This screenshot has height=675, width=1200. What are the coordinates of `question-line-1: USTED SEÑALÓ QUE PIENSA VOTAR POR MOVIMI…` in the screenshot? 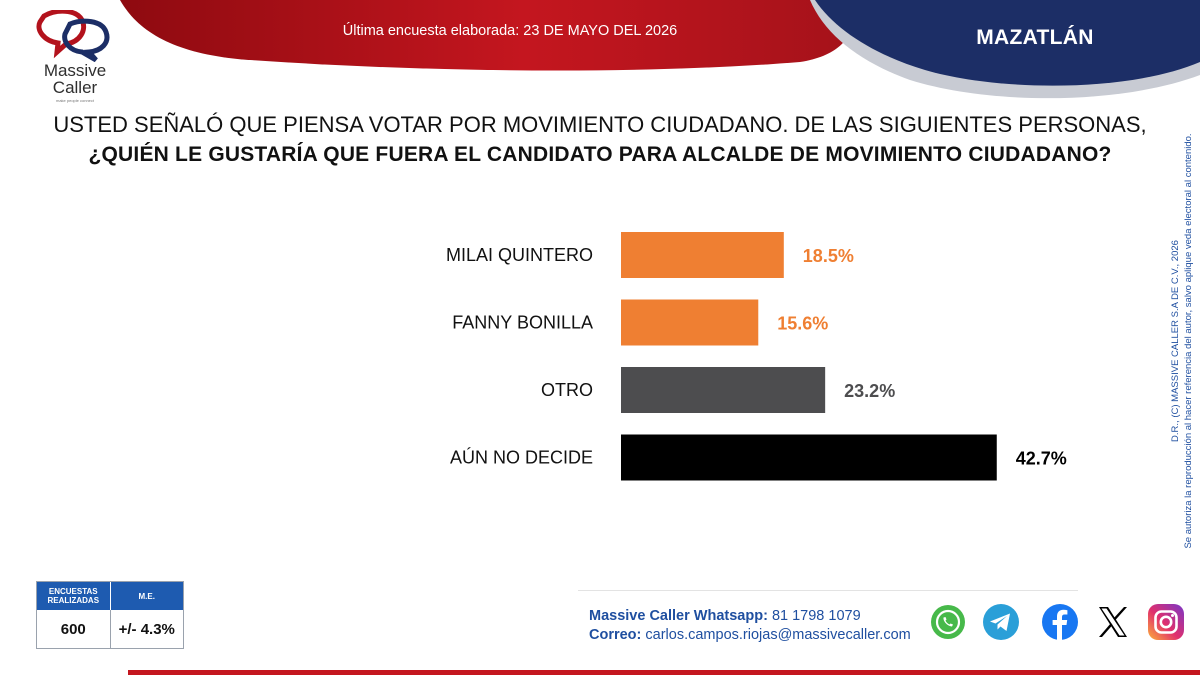 It's located at (600, 124).